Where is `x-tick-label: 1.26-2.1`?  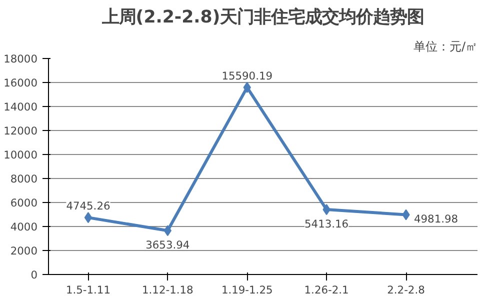
x-tick-label: 1.26-2.1 is located at coordinates (326, 290).